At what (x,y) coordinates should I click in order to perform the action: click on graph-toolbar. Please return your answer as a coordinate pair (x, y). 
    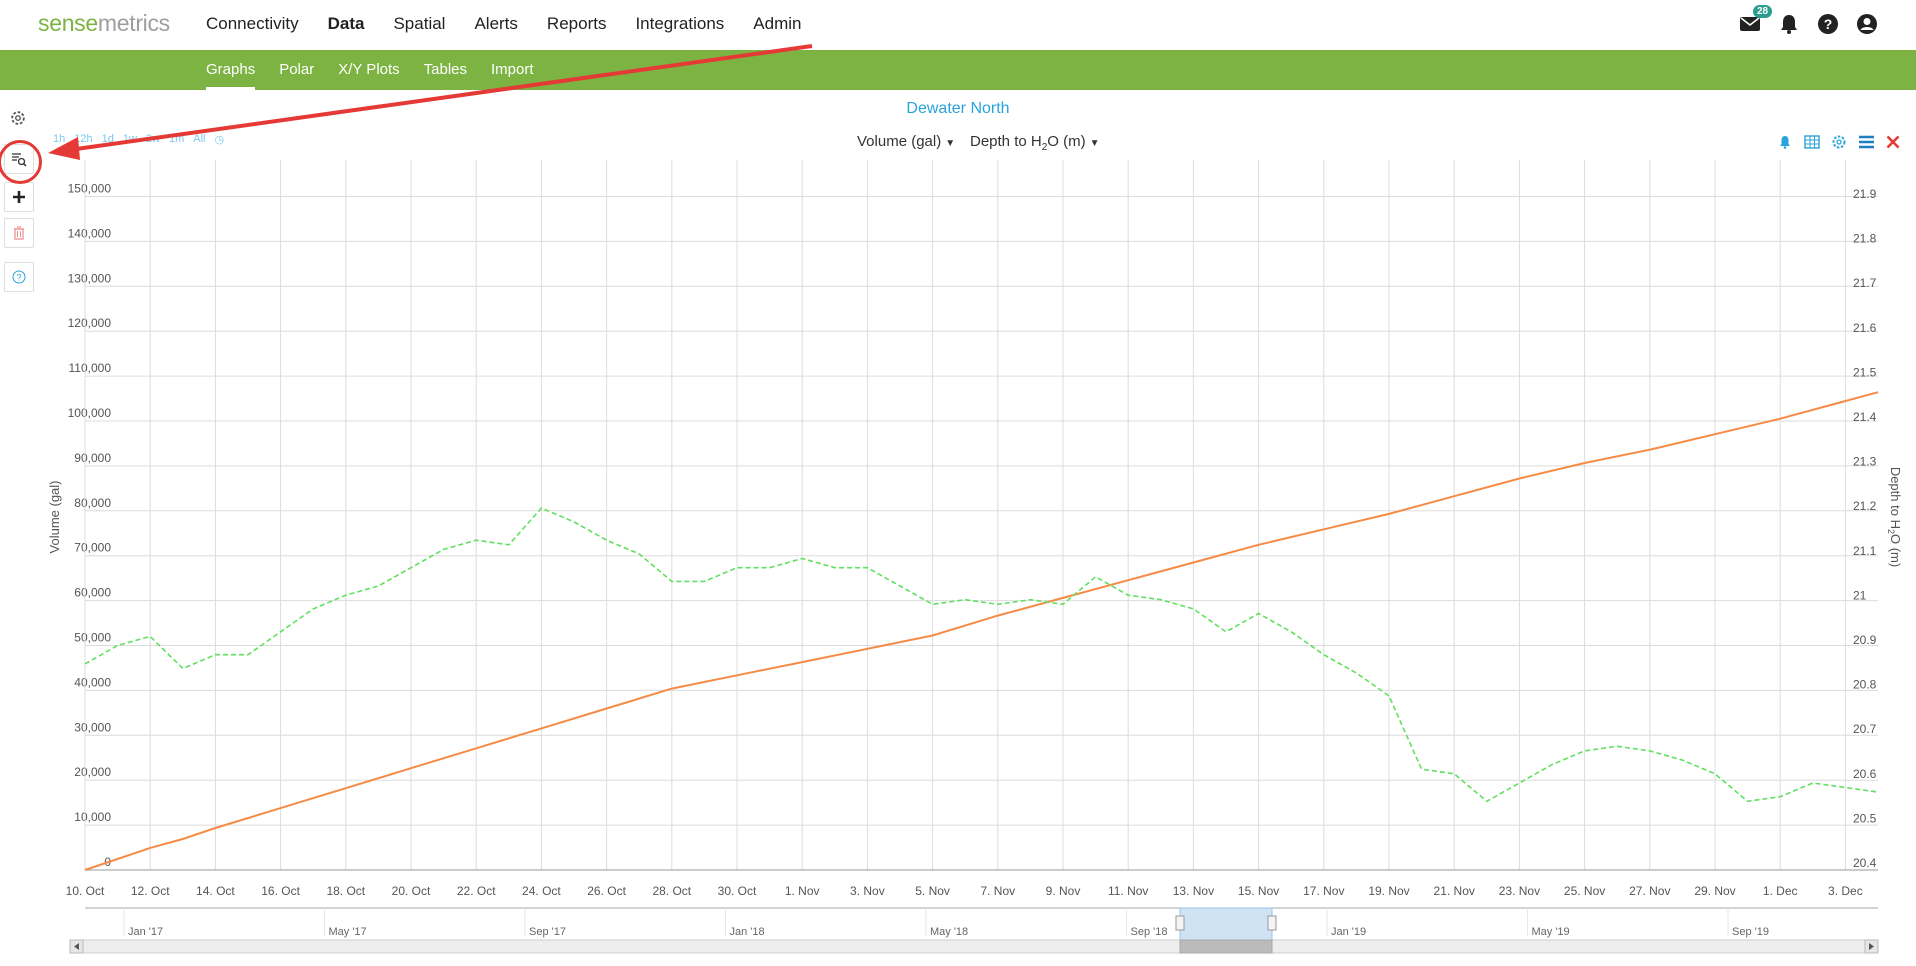
    Looking at the image, I should click on (1834, 142).